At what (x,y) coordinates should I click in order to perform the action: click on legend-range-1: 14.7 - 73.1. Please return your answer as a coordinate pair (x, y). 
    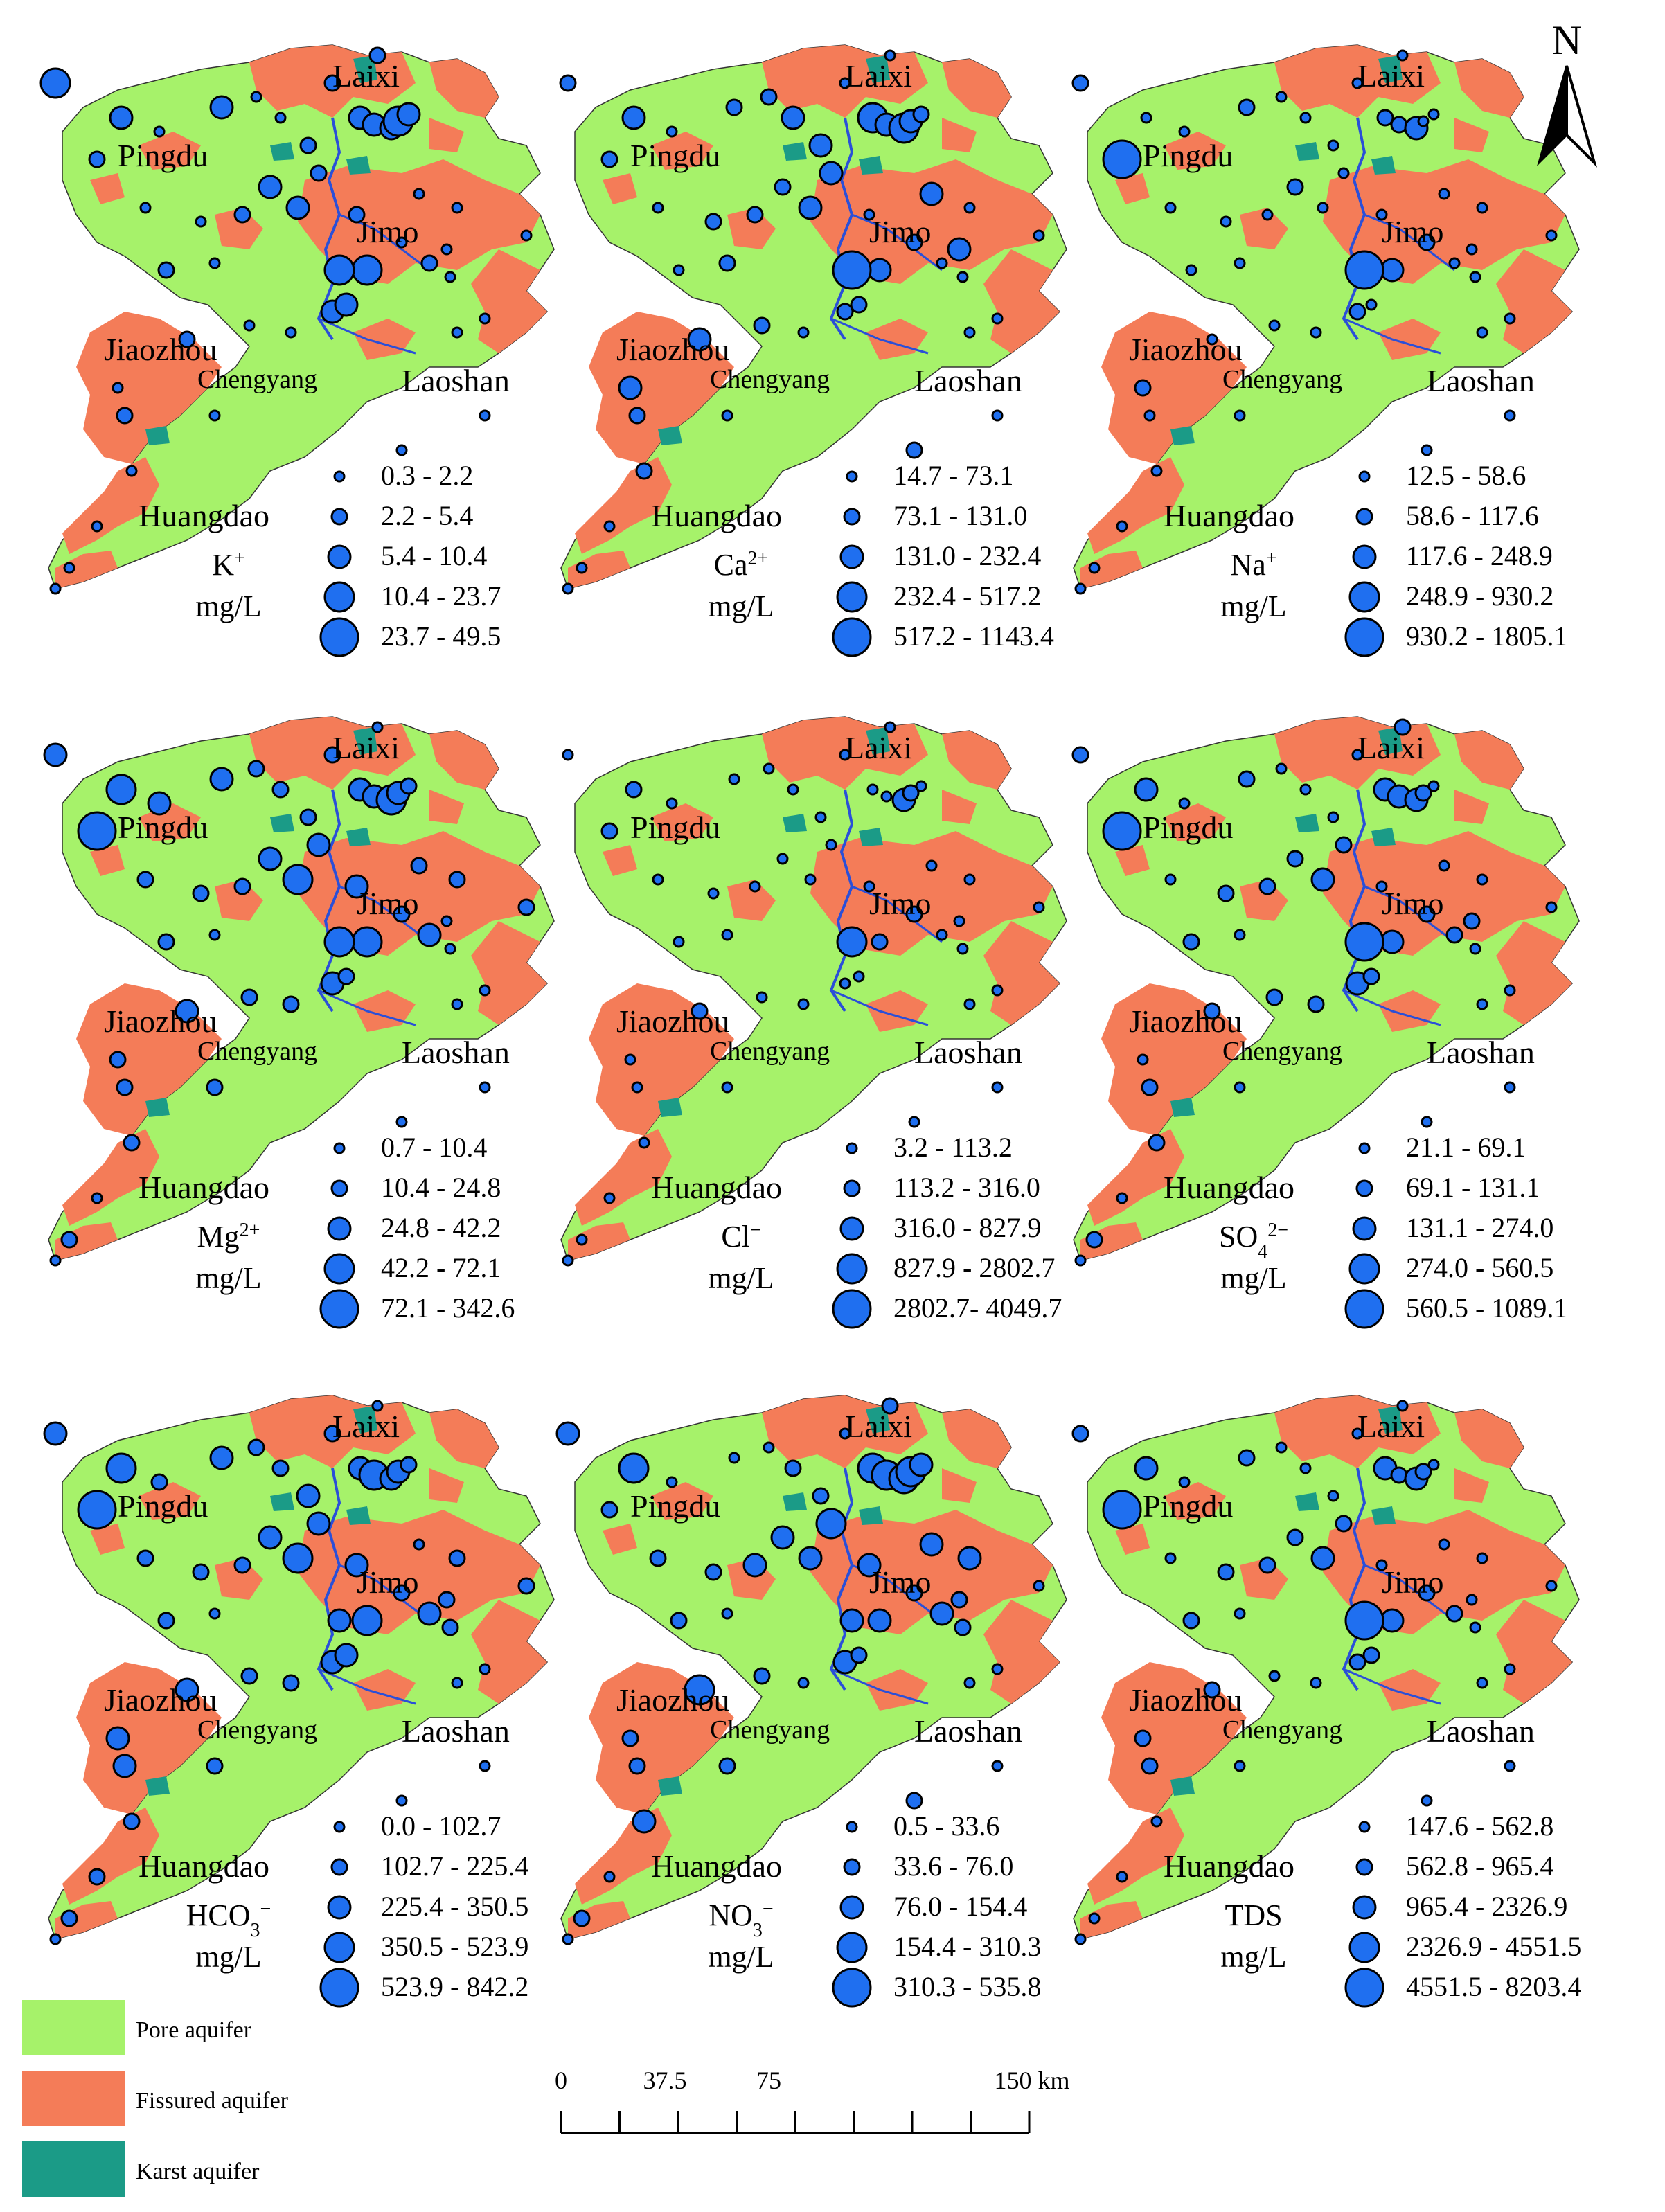
    Looking at the image, I should click on (953, 476).